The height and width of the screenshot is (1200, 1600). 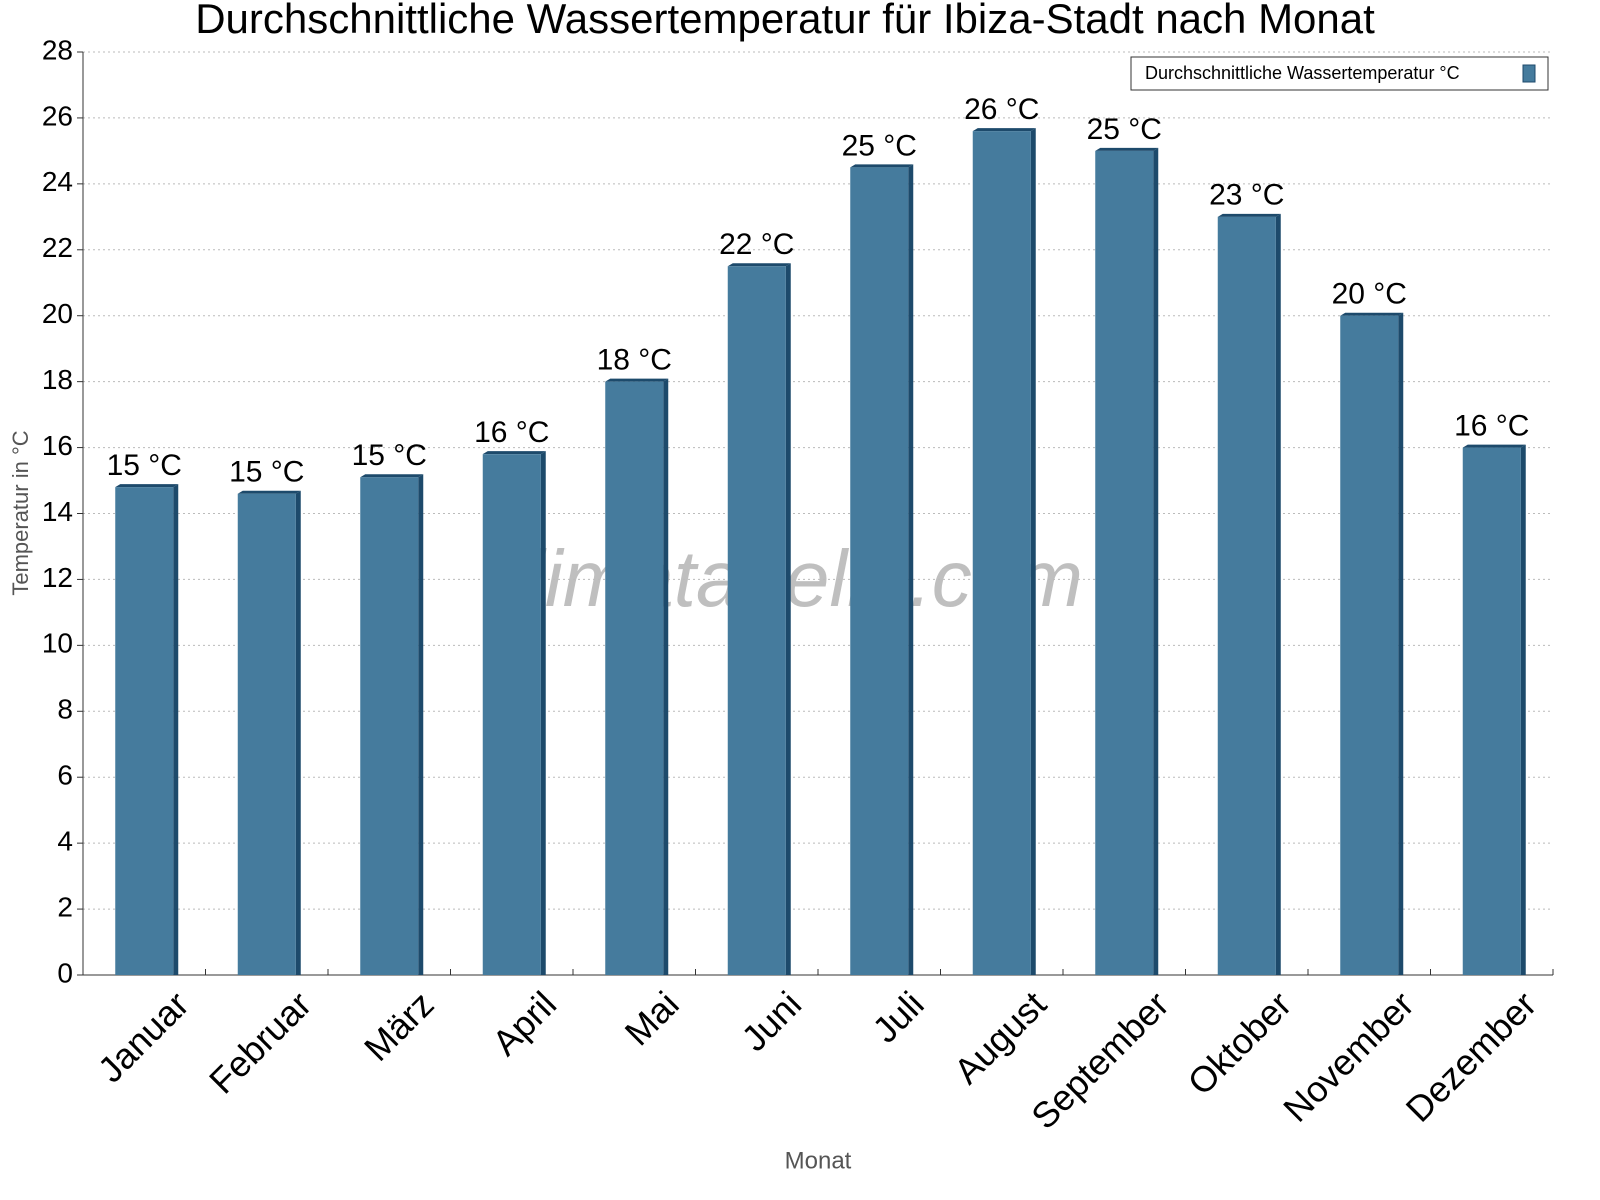 What do you see at coordinates (65, 972) in the screenshot?
I see `y-tick-label: 0` at bounding box center [65, 972].